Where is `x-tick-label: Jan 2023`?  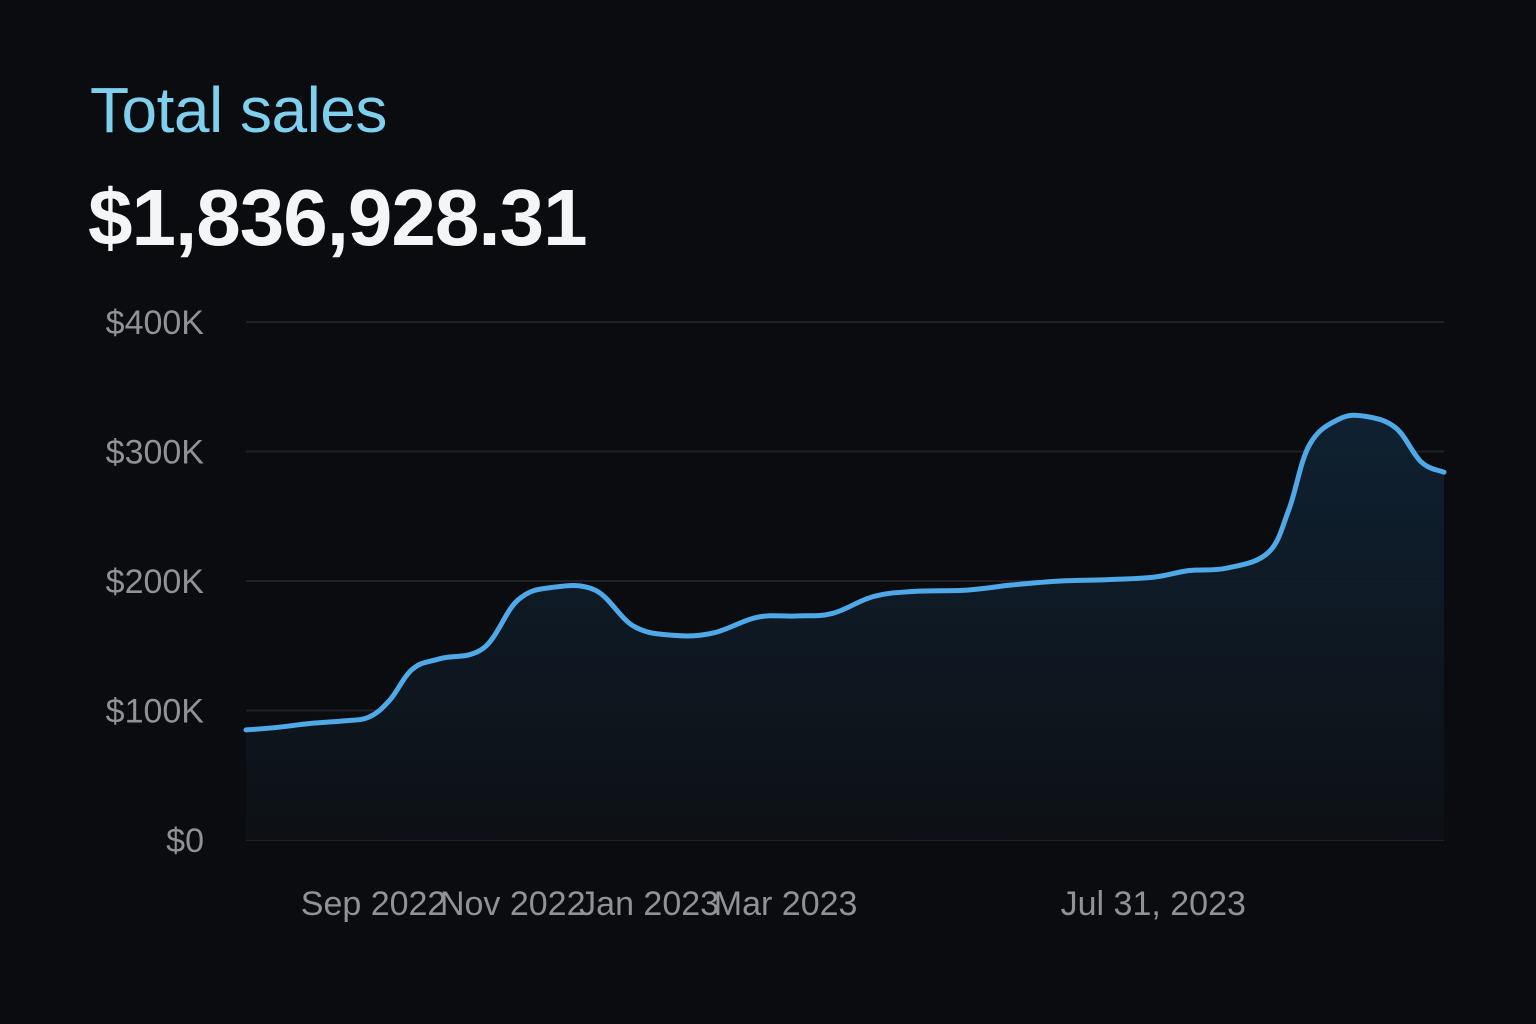
x-tick-label: Jan 2023 is located at coordinates (649, 904).